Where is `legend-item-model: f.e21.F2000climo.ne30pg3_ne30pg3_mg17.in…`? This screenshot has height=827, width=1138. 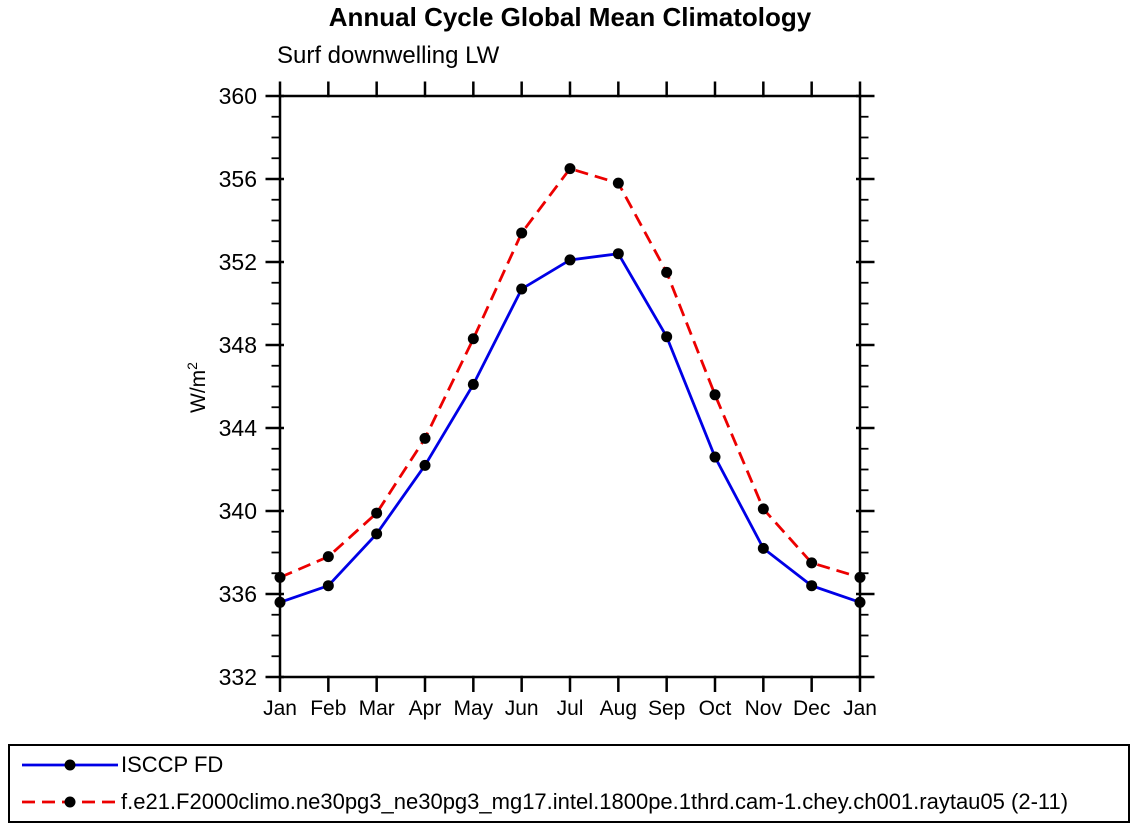 legend-item-model: f.e21.F2000climo.ne30pg3_ne30pg3_mg17.in… is located at coordinates (569, 801).